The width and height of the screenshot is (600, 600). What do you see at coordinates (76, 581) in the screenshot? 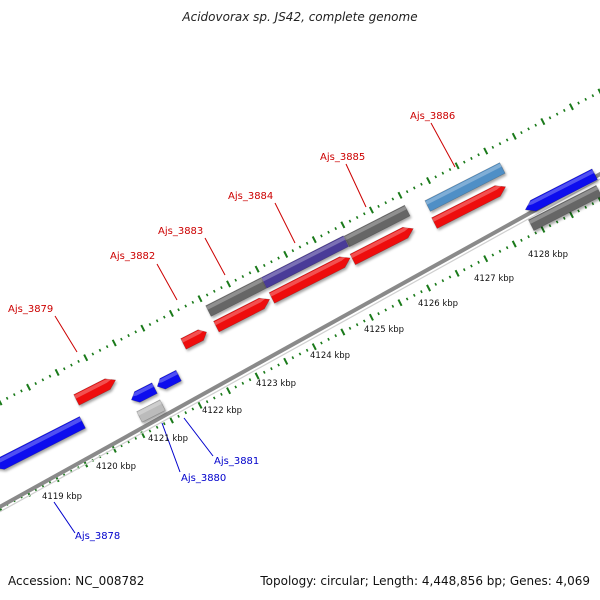
I see `accession-text: Accession: NC_008782` at bounding box center [76, 581].